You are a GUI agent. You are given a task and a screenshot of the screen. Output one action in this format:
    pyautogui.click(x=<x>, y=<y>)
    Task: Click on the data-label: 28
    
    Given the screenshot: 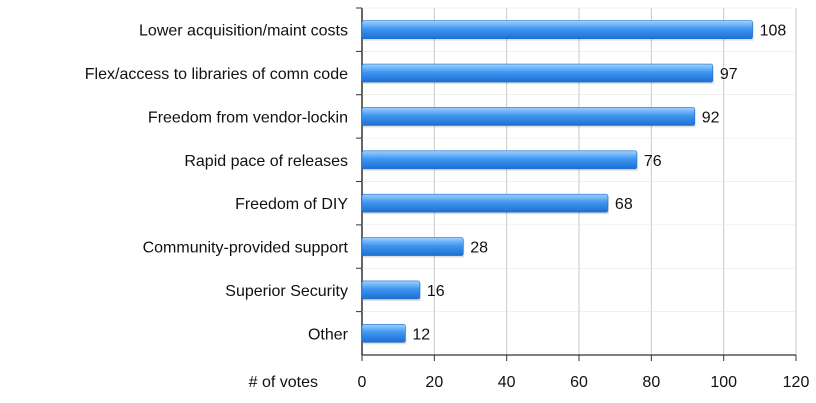 What is the action you would take?
    pyautogui.click(x=479, y=248)
    